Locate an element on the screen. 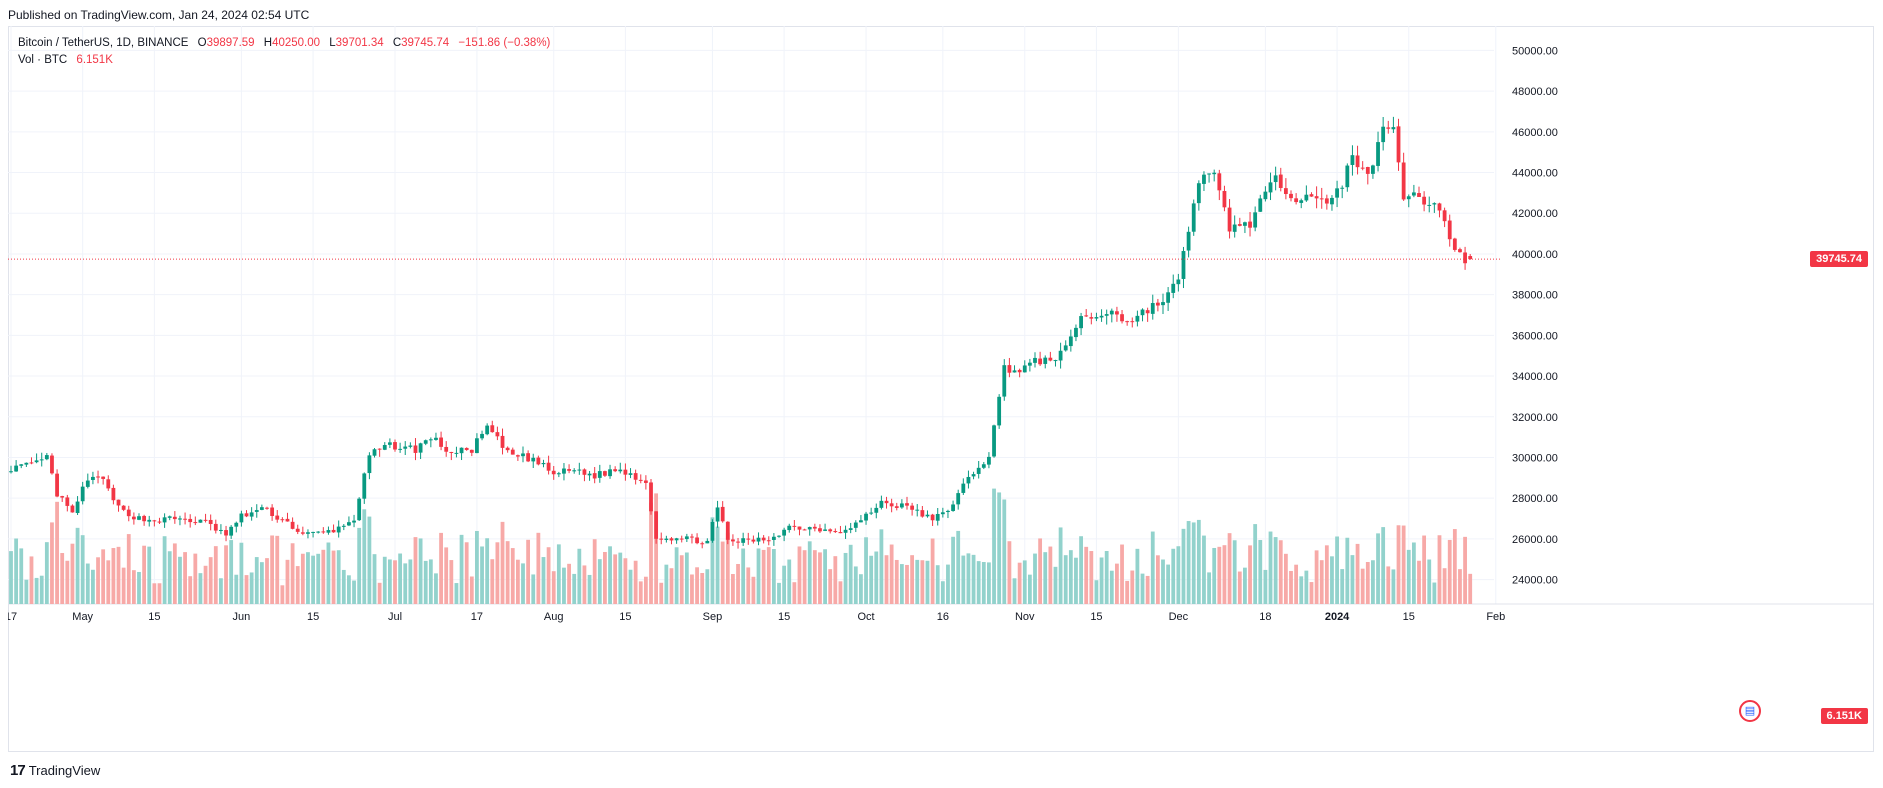 This screenshot has width=1883, height=788. low-value: 39701.34 is located at coordinates (359, 43).